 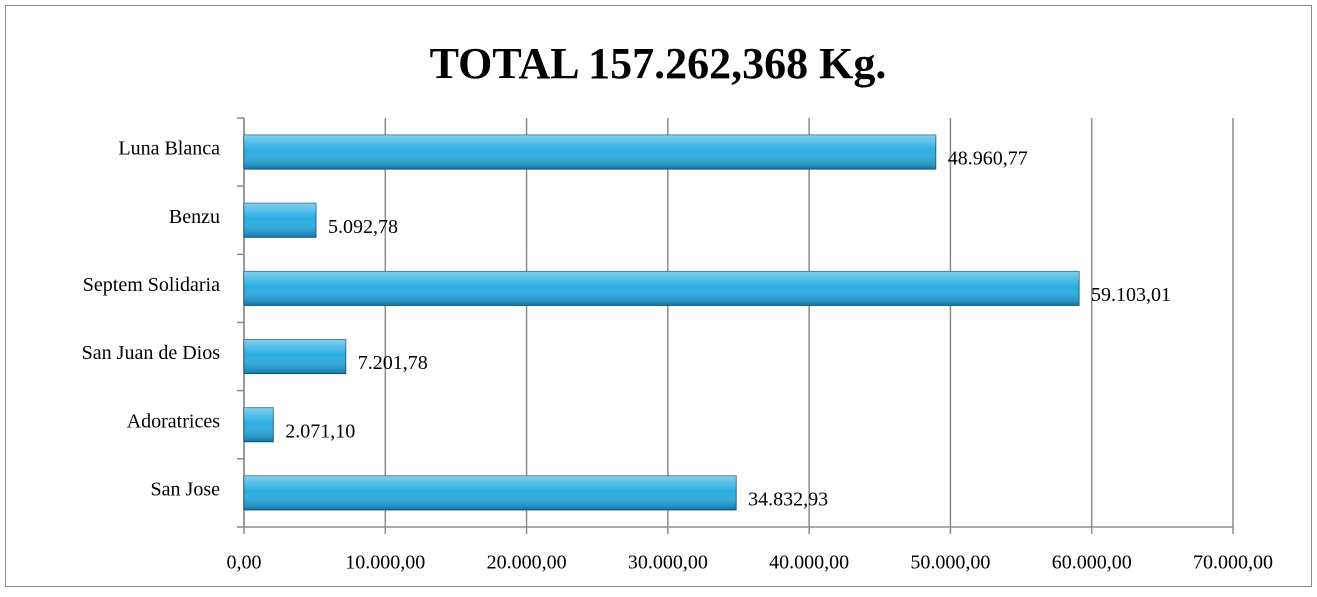 I want to click on x-tick-label: 10.000,00, so click(x=385, y=563).